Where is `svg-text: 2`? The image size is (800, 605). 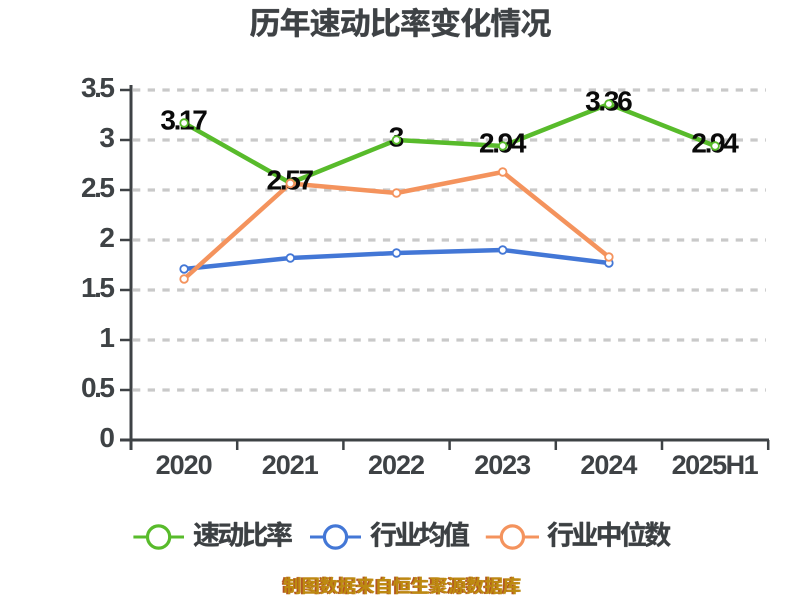 svg-text: 2 is located at coordinates (107, 237).